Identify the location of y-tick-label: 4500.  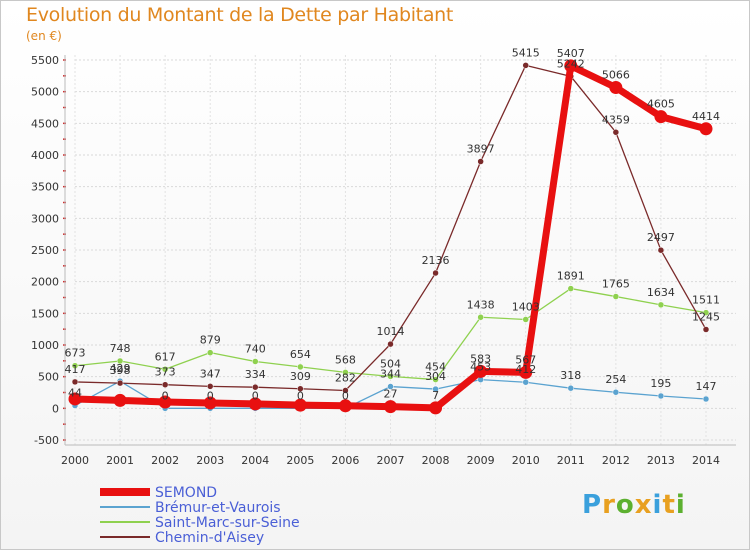
(45, 123).